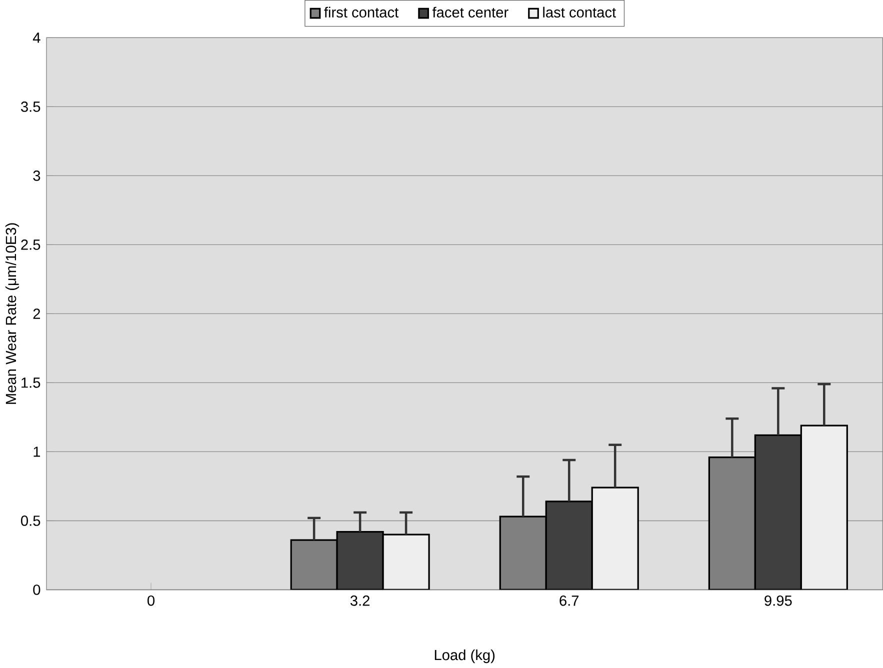 Image resolution: width=883 pixels, height=668 pixels. What do you see at coordinates (360, 600) in the screenshot?
I see `x-tick-label: 3.2` at bounding box center [360, 600].